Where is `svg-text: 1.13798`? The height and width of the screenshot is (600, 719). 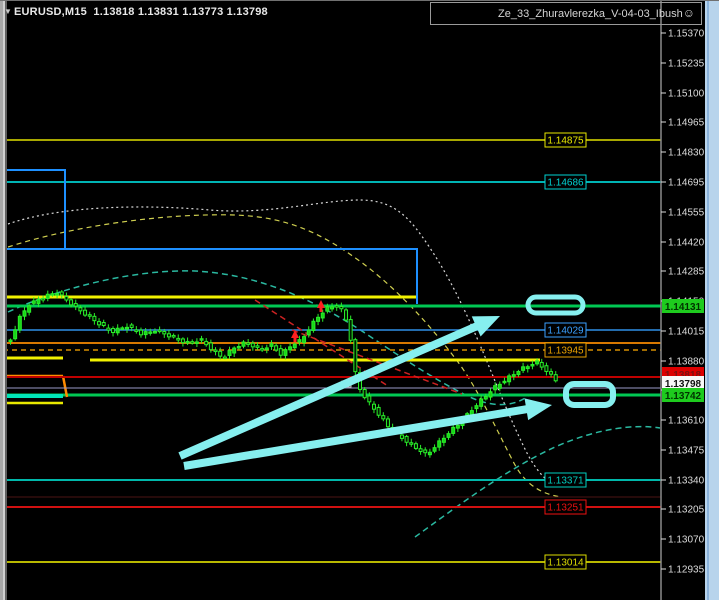 svg-text: 1.13798 is located at coordinates (683, 384).